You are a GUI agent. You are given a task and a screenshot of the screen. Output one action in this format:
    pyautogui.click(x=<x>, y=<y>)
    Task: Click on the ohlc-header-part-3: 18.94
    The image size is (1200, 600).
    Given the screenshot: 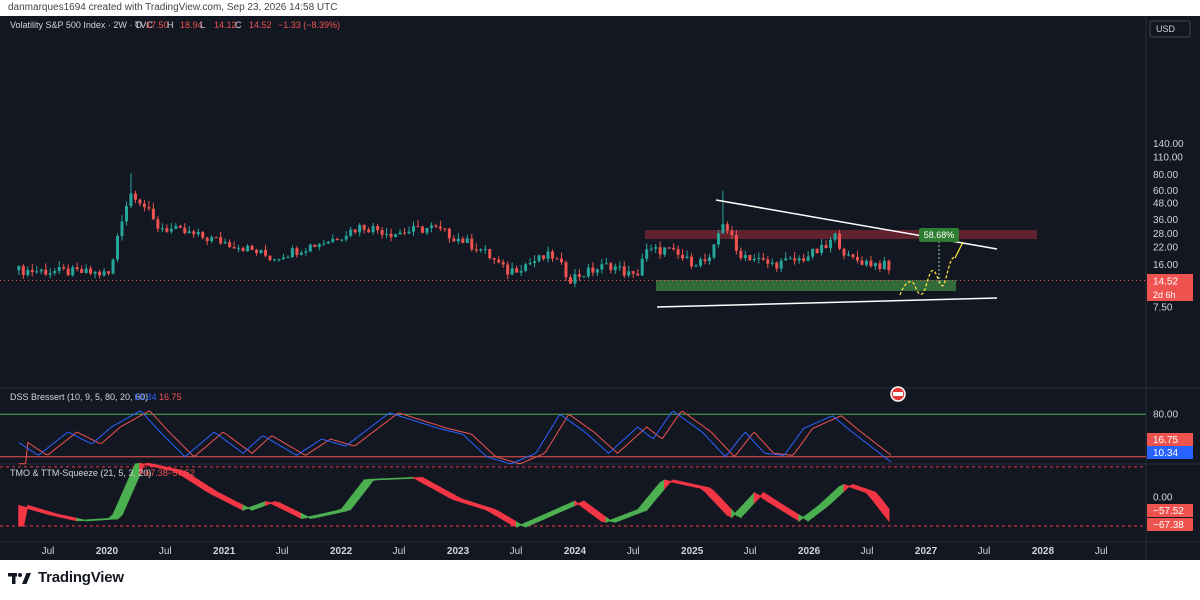 What is the action you would take?
    pyautogui.click(x=191, y=25)
    